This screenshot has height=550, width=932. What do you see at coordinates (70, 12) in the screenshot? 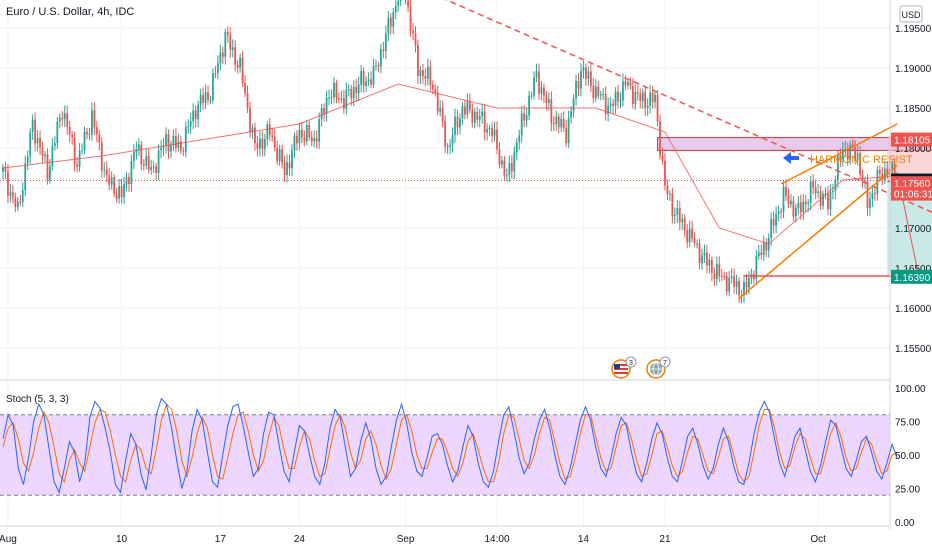
I see `symbol-title: Euro / U.S. Dollar, 4h, IDC` at bounding box center [70, 12].